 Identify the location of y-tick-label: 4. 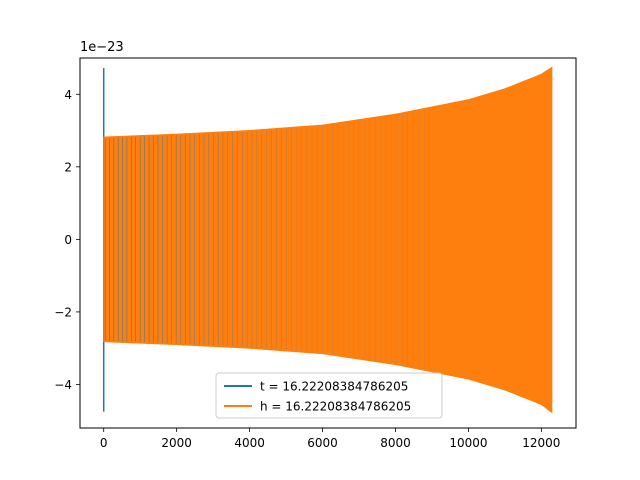
(68, 95).